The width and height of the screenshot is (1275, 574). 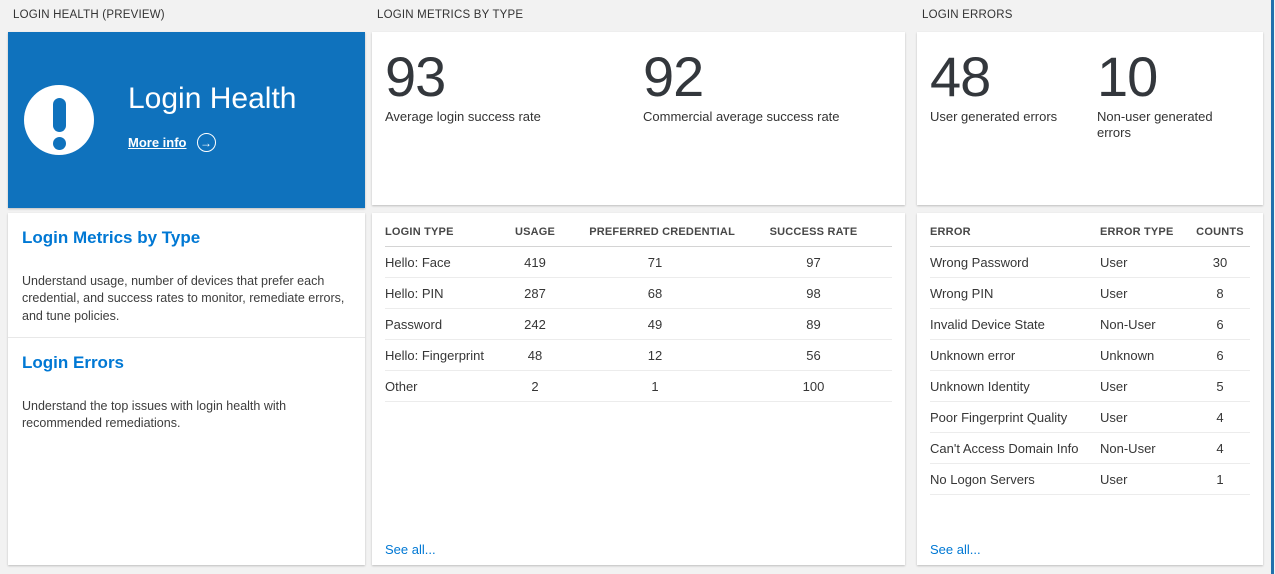 What do you see at coordinates (1090, 324) in the screenshot?
I see `table-row: Invalid Device State Non-User 6` at bounding box center [1090, 324].